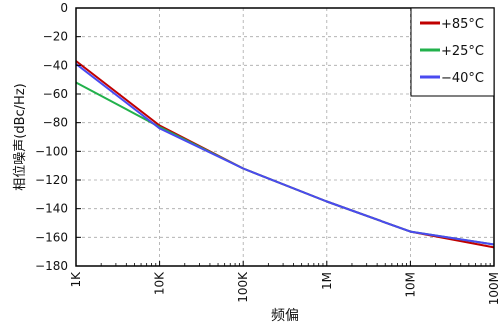 The height and width of the screenshot is (328, 502). I want to click on legend-items: +85°C +25°C −40°C, so click(452, 51).